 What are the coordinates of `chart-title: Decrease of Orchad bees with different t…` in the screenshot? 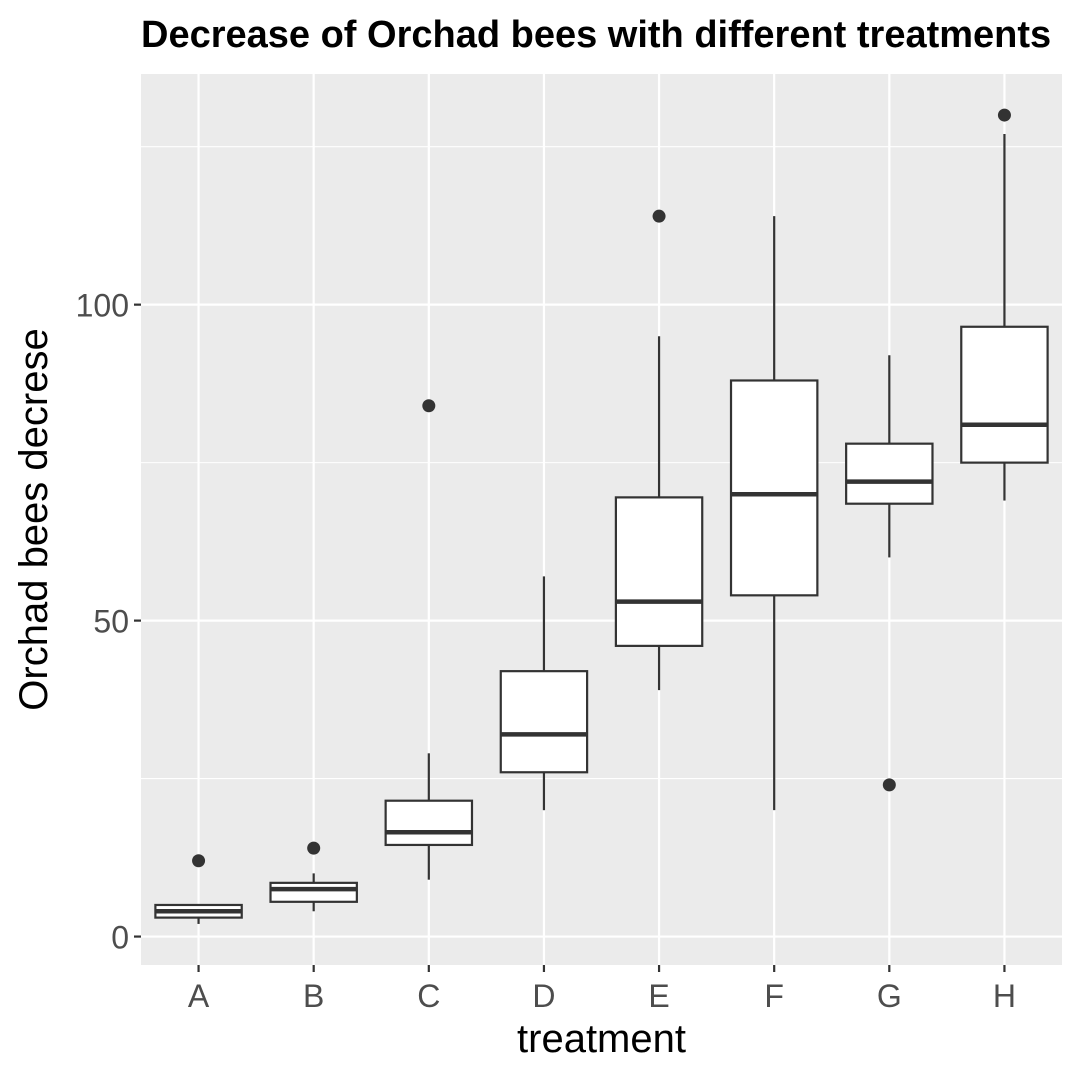 It's located at (596, 35).